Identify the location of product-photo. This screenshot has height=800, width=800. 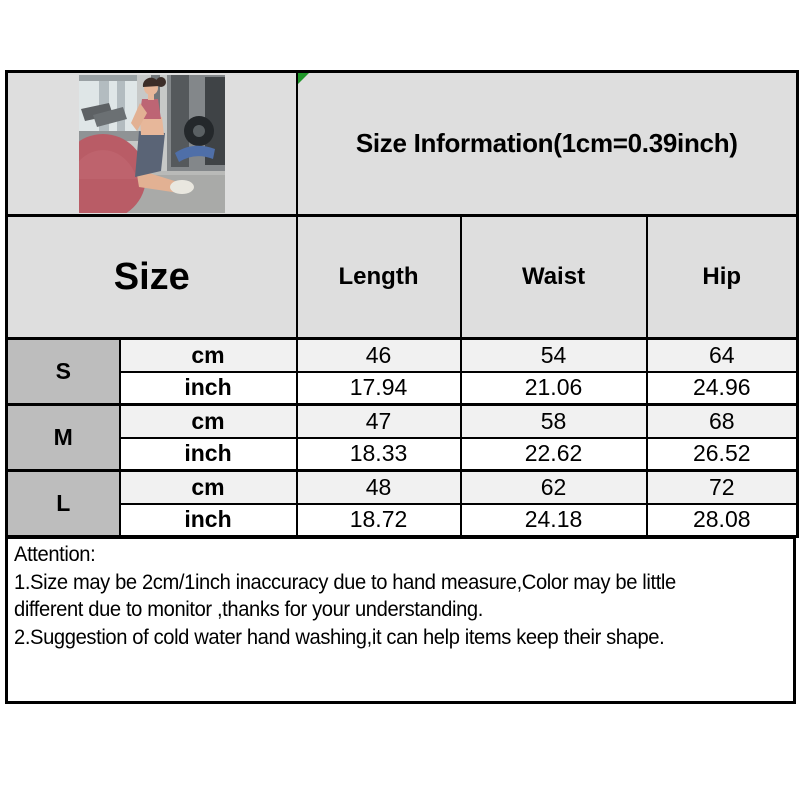
(151, 143).